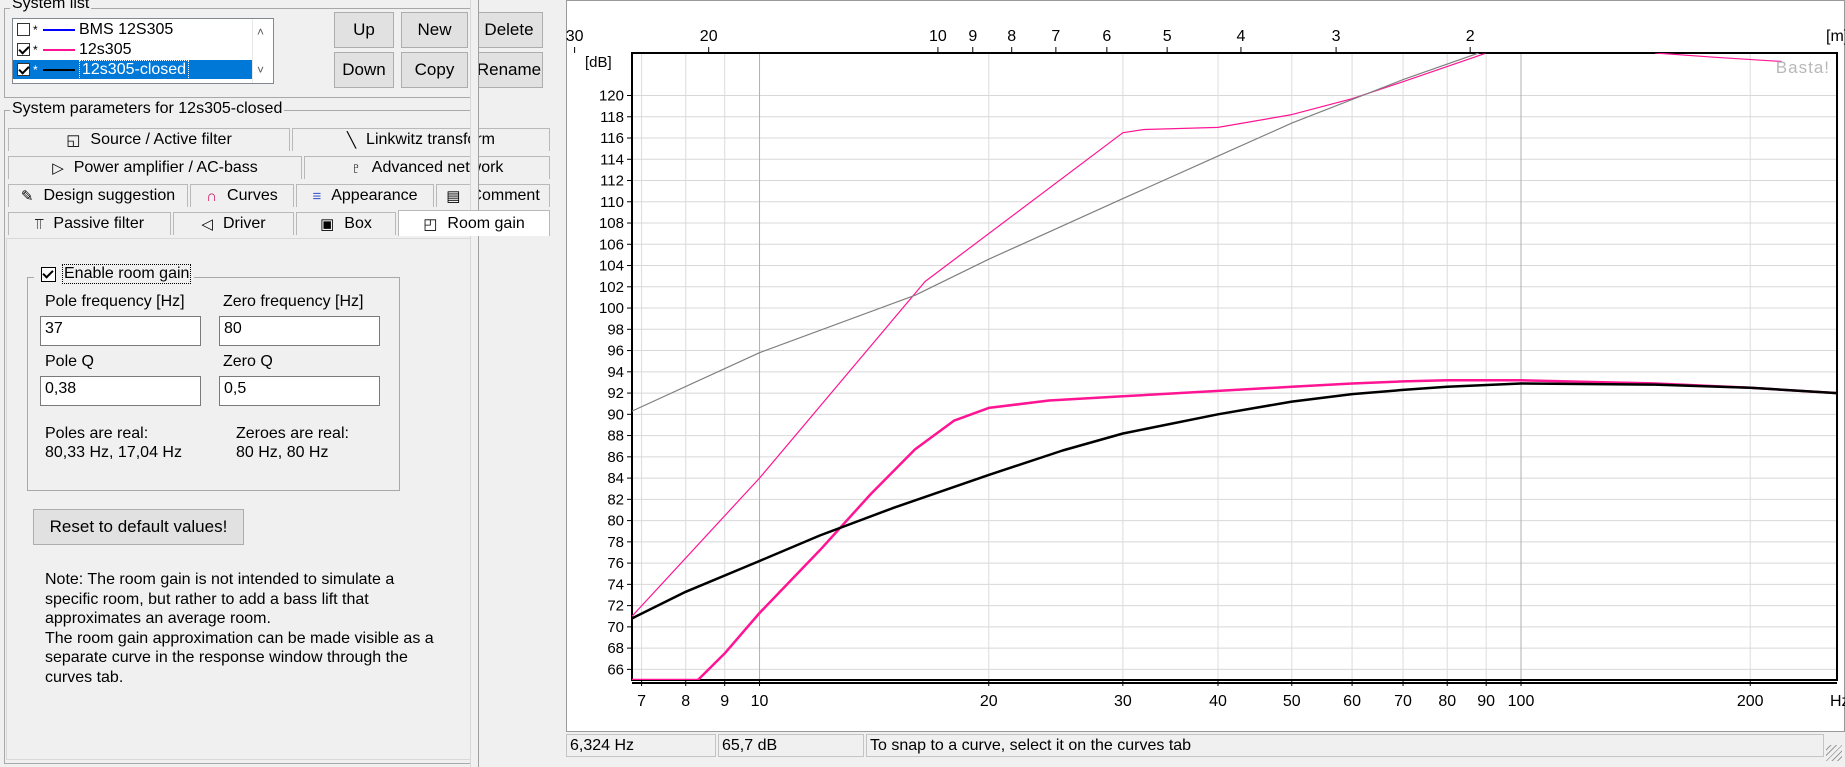 This screenshot has width=1845, height=767. I want to click on system-list-item: * BMS 12S305, so click(133, 29).